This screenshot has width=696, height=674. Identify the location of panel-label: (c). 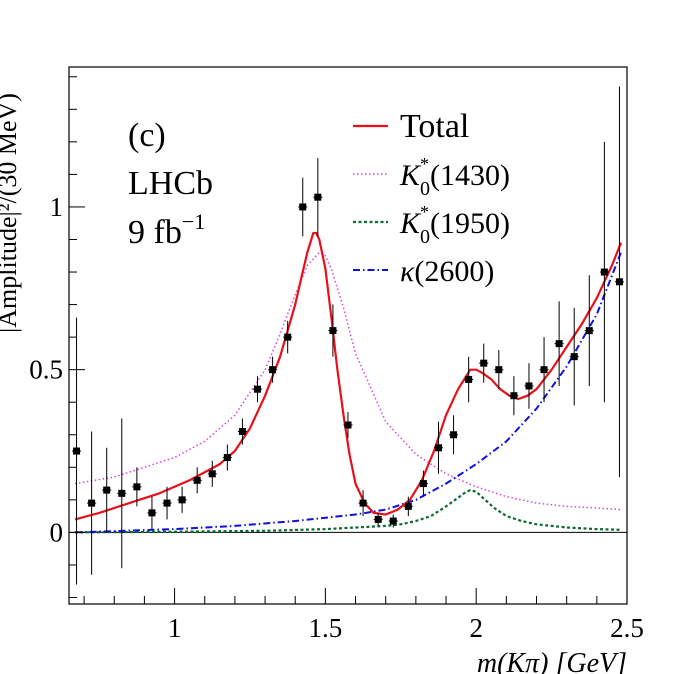
(147, 135).